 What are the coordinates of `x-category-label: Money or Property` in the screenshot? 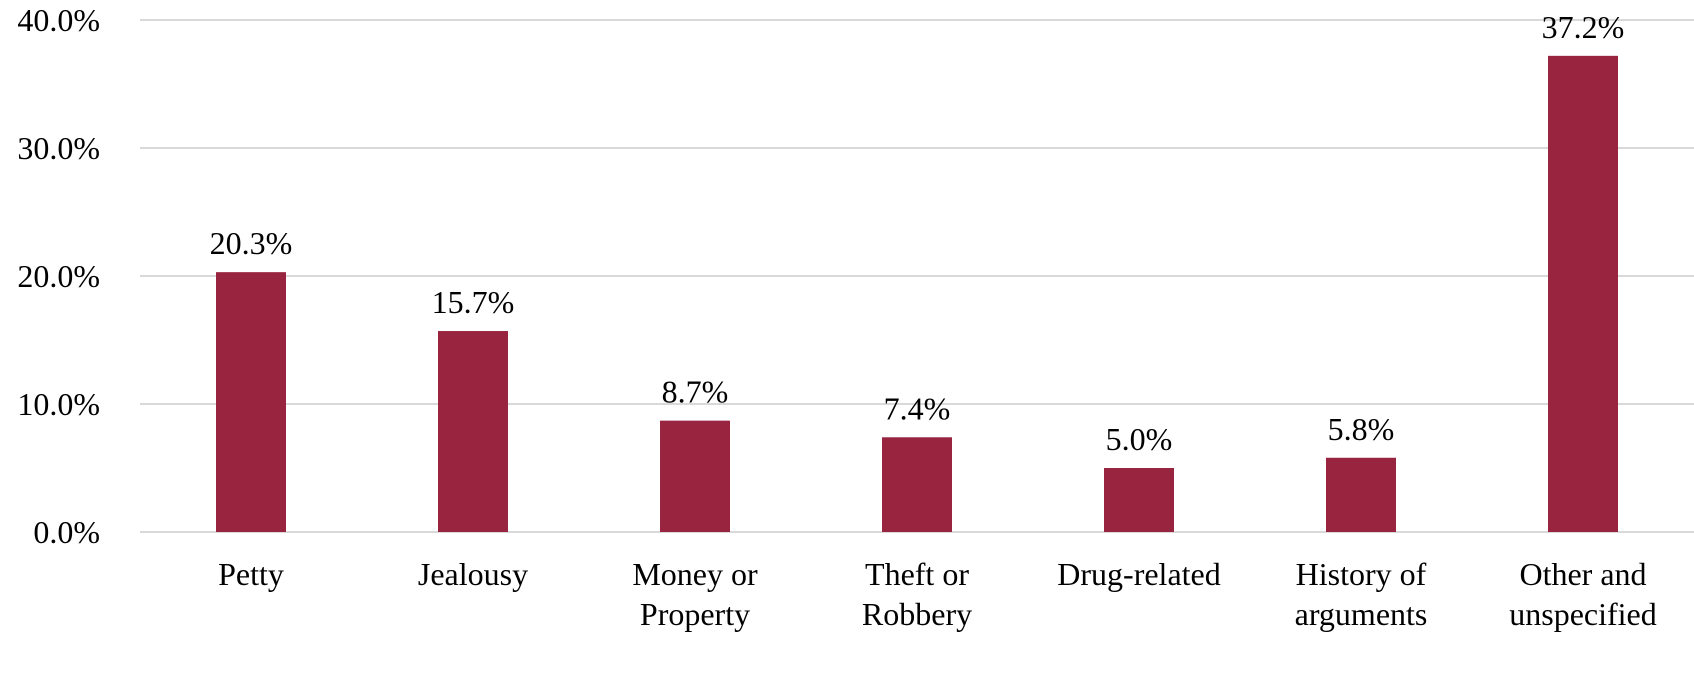 It's located at (695, 594).